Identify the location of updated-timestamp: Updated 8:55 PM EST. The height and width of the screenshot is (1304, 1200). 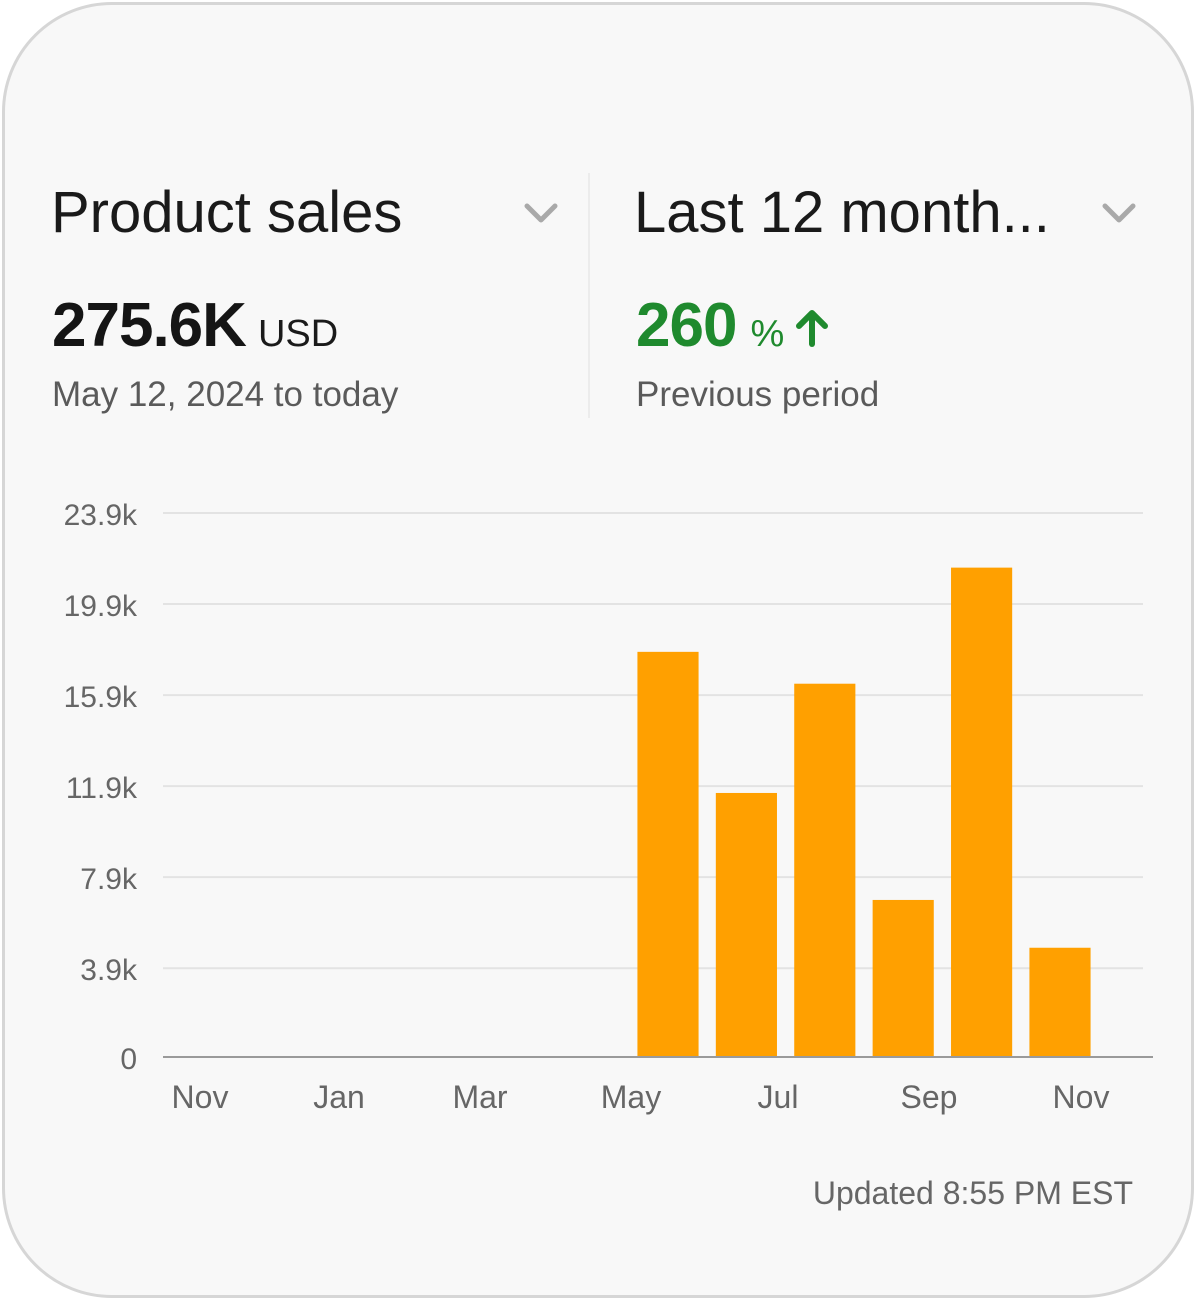
(972, 1193).